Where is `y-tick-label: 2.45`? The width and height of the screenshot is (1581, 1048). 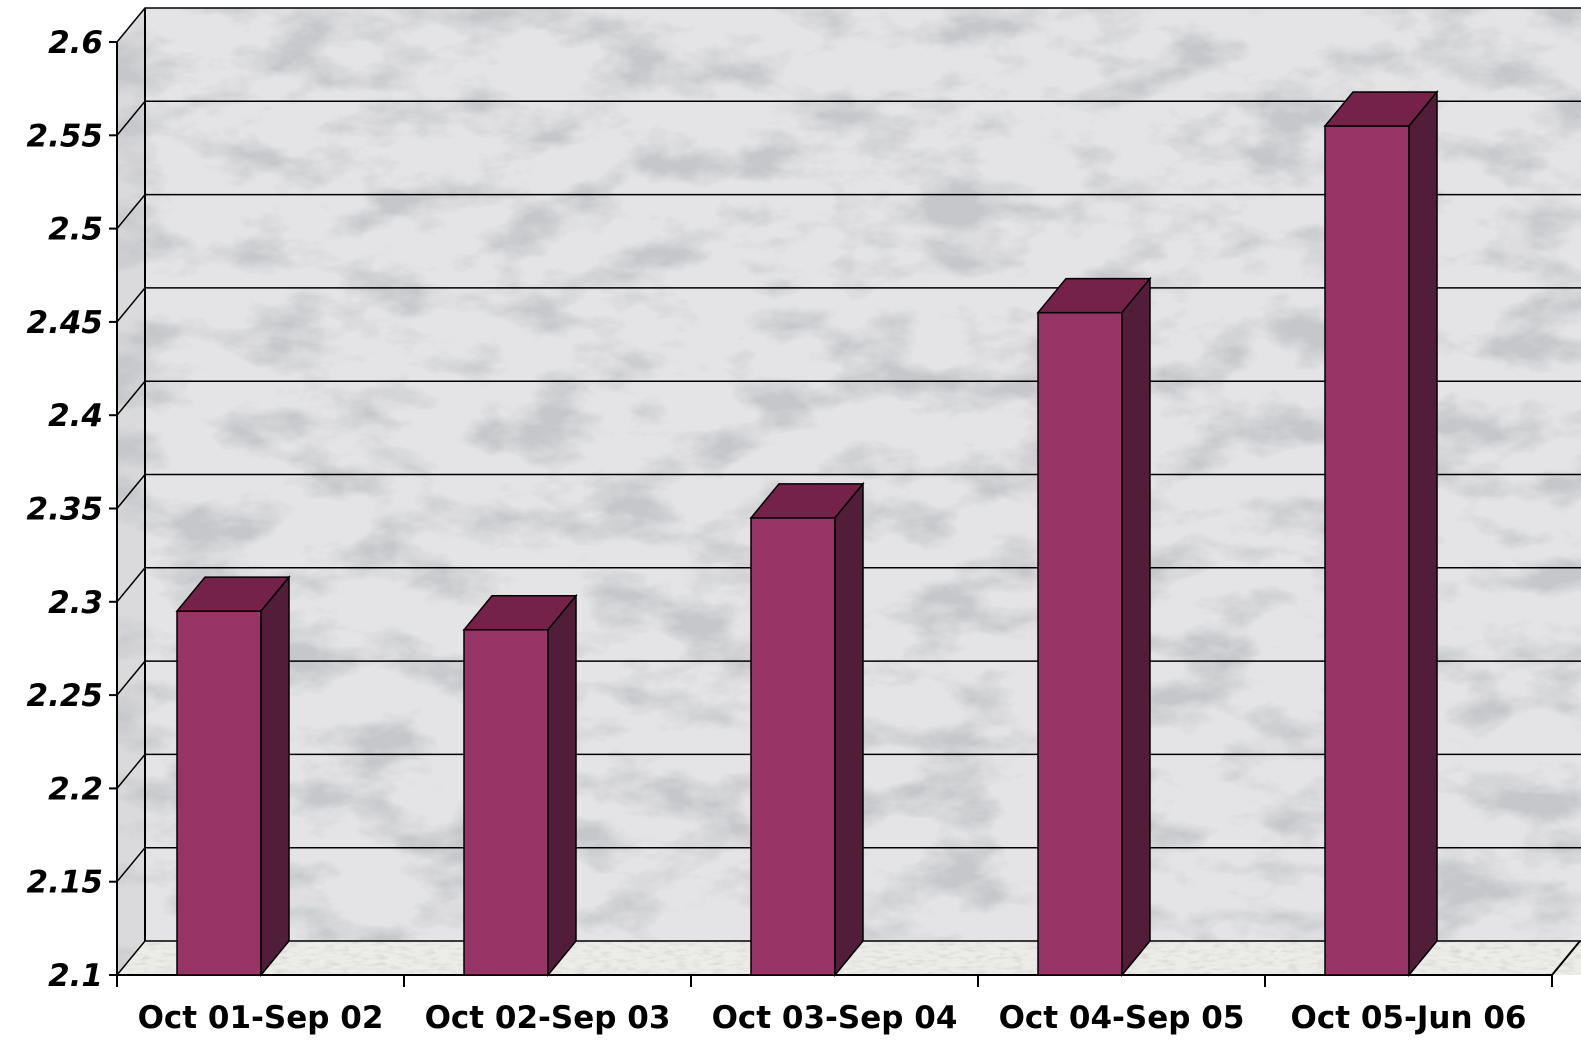 y-tick-label: 2.45 is located at coordinates (65, 323).